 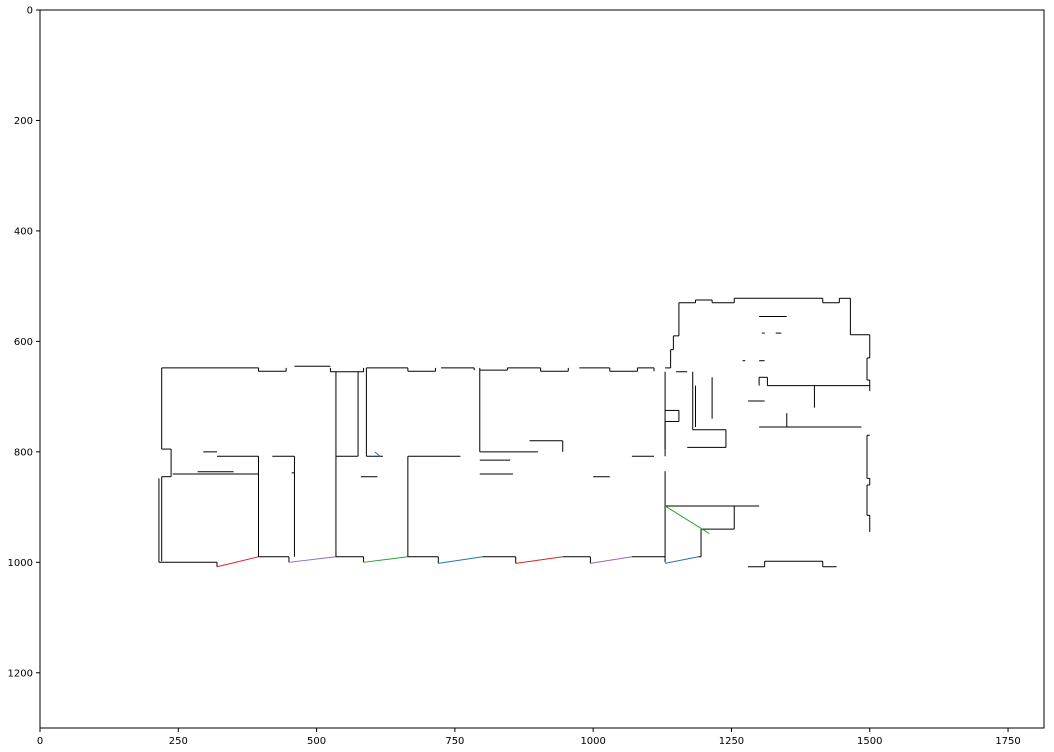 I want to click on y-tick-label: 1000, so click(x=20, y=563).